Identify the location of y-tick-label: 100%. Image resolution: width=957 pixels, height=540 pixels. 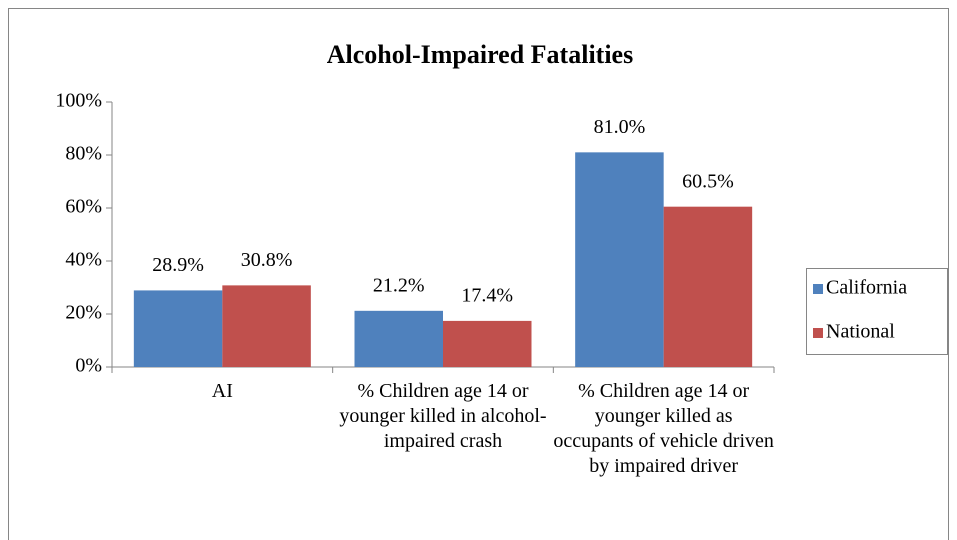
(78, 101).